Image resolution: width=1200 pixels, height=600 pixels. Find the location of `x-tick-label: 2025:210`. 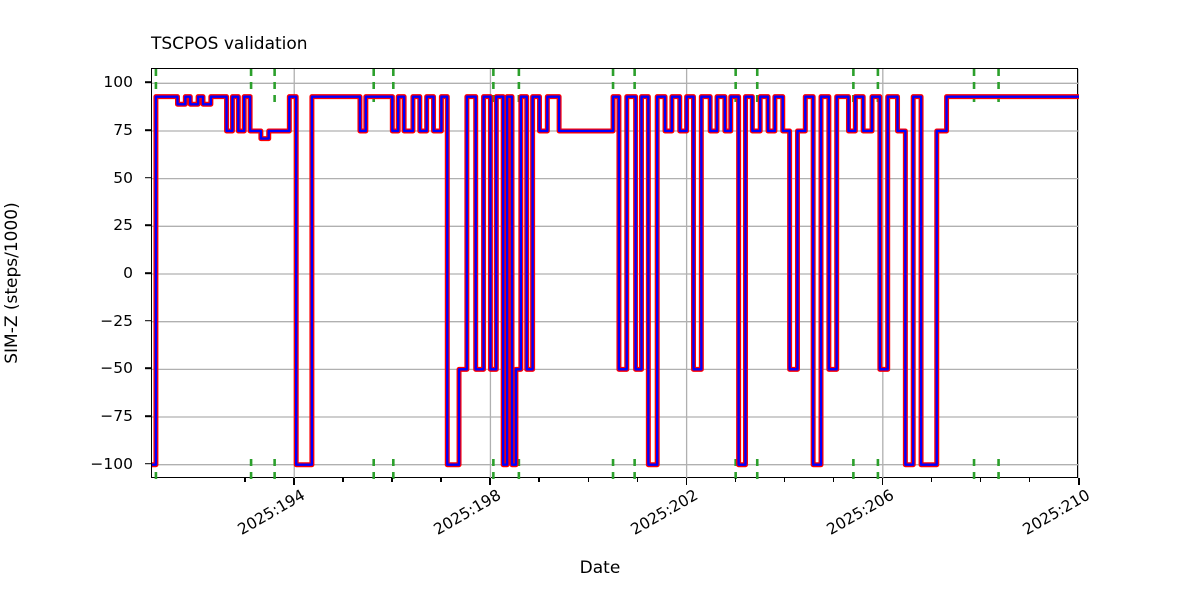

x-tick-label: 2025:210 is located at coordinates (1056, 512).